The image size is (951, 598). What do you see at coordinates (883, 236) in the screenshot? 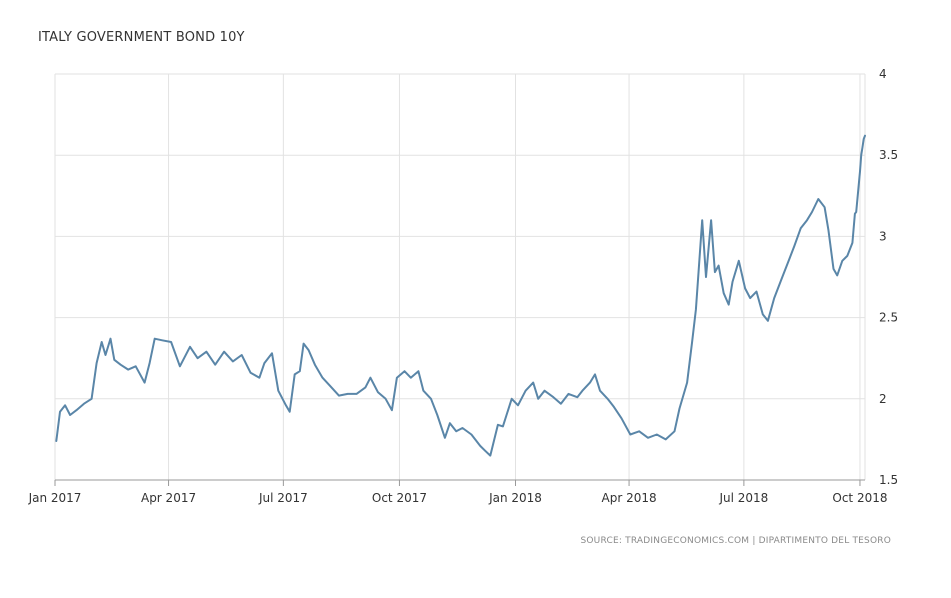
I see `y-tick-label: 3` at bounding box center [883, 236].